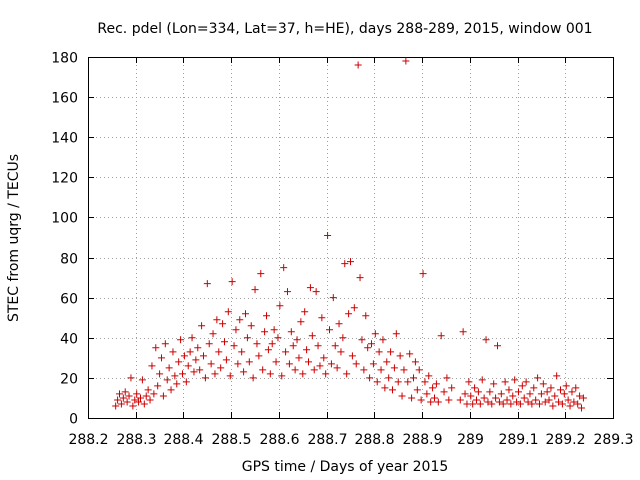  I want to click on y-tick-label: 80, so click(69, 260).